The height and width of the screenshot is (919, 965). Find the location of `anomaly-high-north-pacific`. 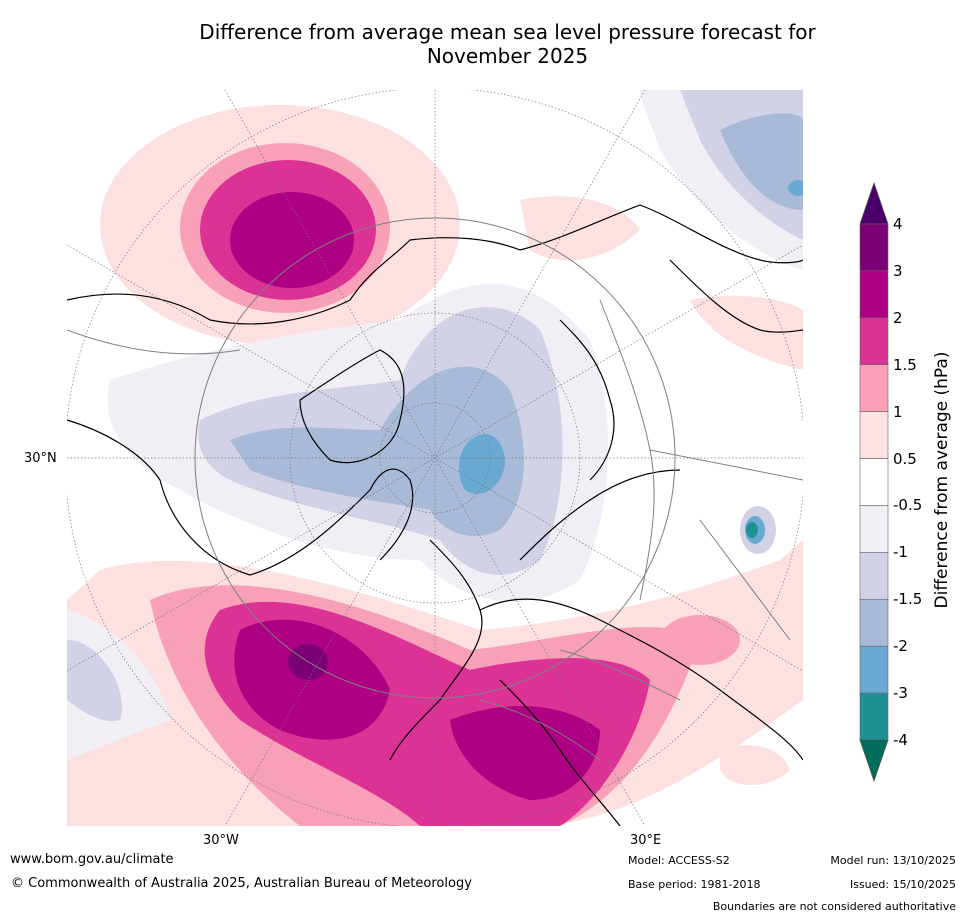

anomaly-high-north-pacific is located at coordinates (280, 225).